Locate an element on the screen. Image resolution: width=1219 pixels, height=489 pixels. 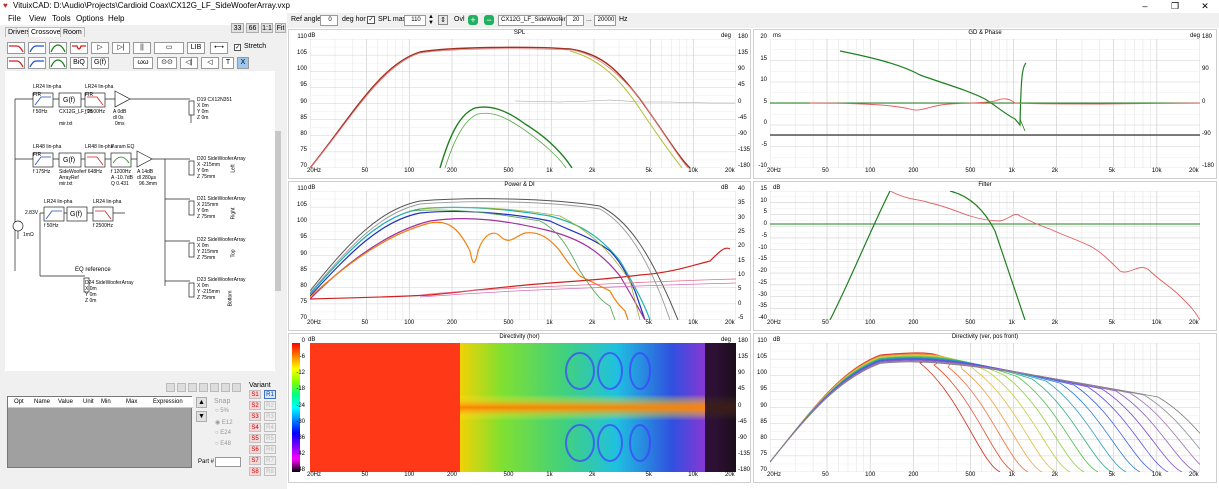
variant-slot: R6 is located at coordinates (270, 449).